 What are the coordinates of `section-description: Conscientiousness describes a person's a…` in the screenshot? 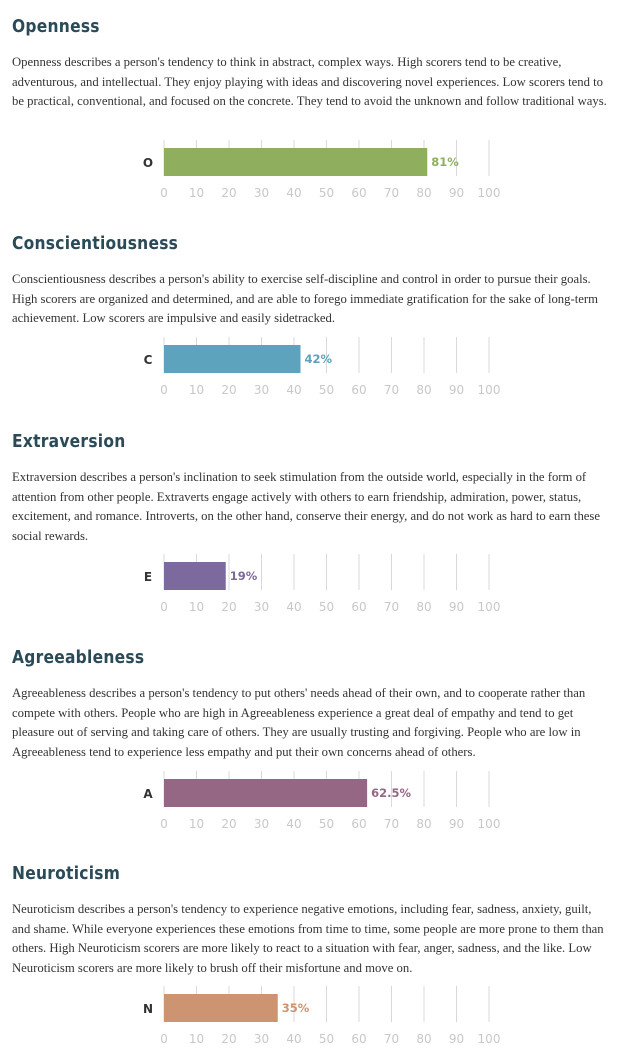 It's located at (305, 298).